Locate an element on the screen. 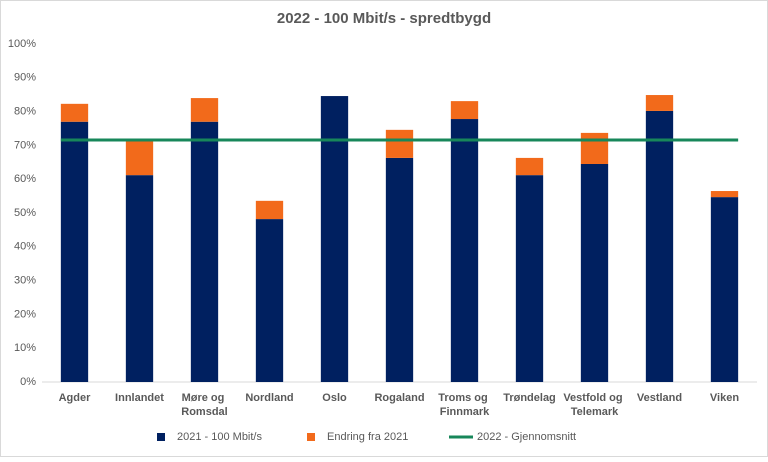  x-tick-label: Vestfold og Telemark is located at coordinates (594, 405).